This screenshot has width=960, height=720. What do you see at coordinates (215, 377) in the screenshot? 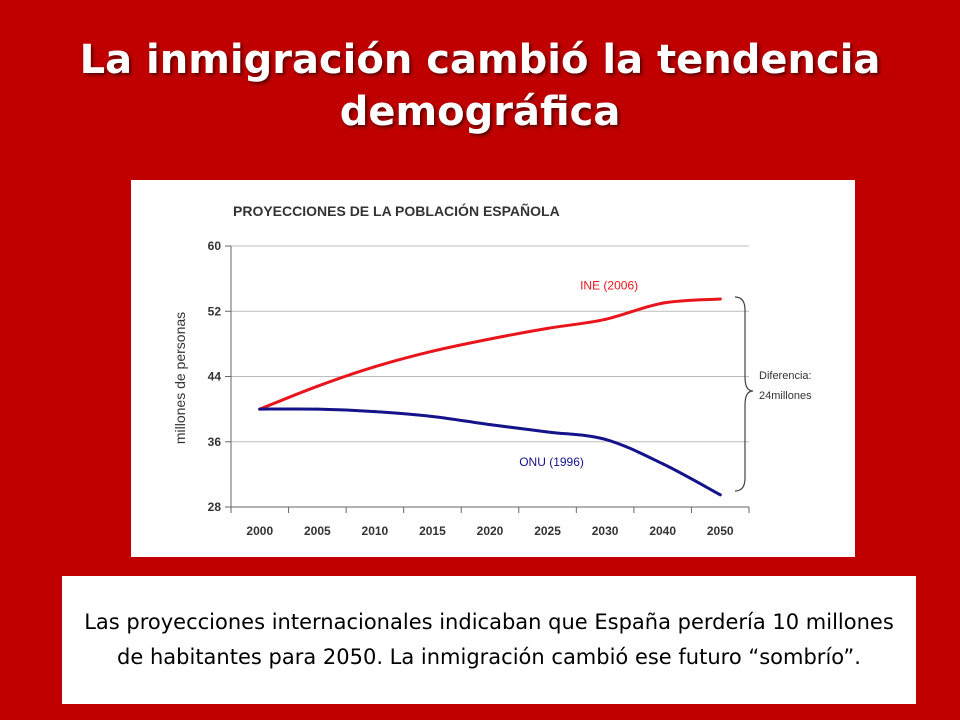
I see `y-tick-label-44: 44` at bounding box center [215, 377].